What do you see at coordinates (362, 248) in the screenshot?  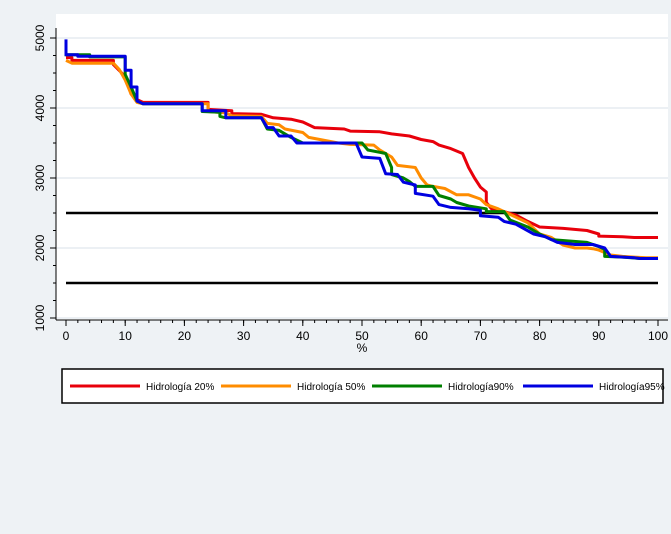 I see `reference-lines` at bounding box center [362, 248].